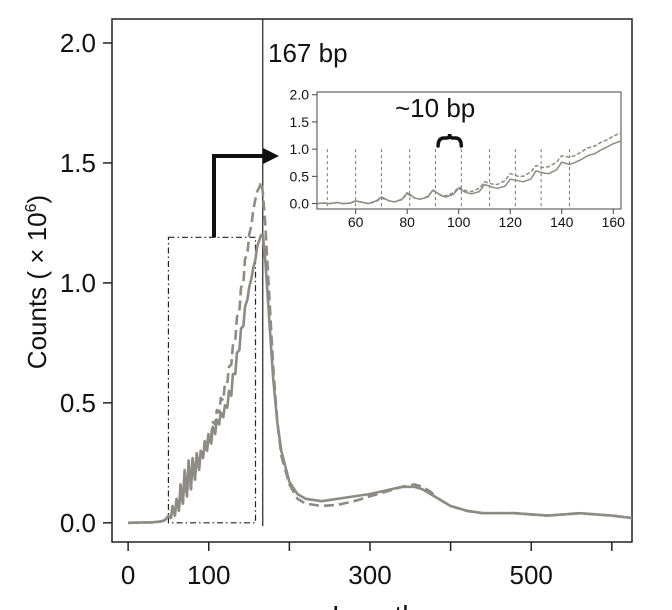 The width and height of the screenshot is (672, 610). Describe the element at coordinates (78, 283) in the screenshot. I see `y-tick-label: 1.0` at that location.